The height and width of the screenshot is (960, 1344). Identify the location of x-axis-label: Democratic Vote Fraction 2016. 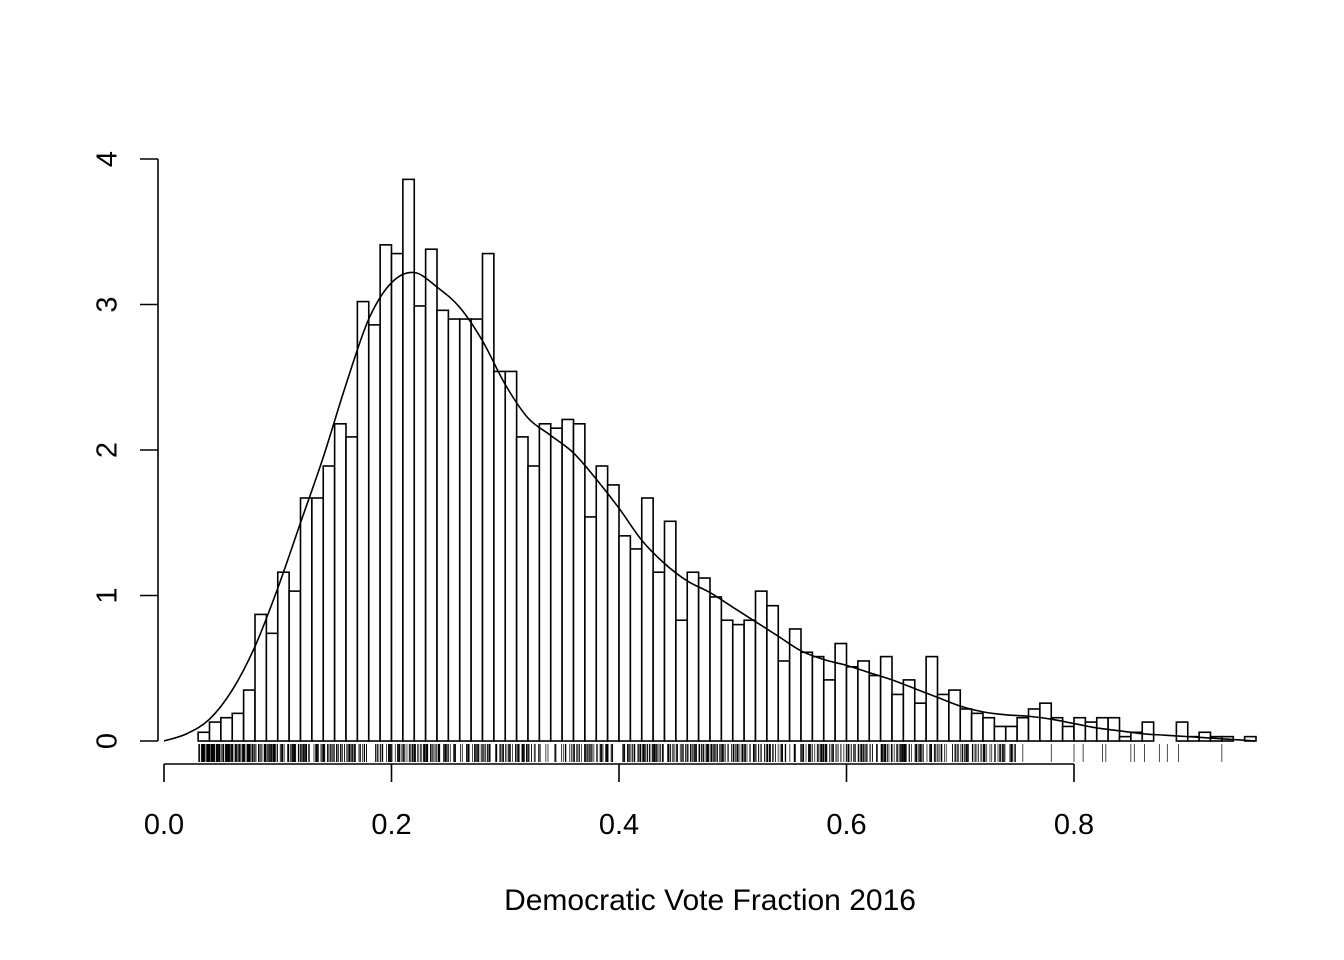
(710, 900).